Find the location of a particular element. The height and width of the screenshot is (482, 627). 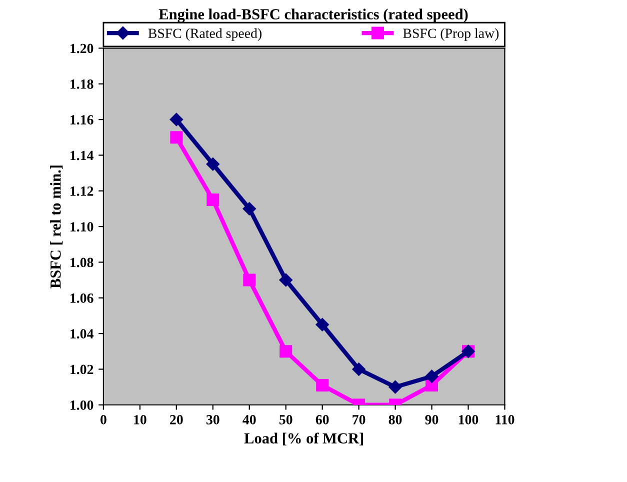

y-tick-label: 1.02 is located at coordinates (82, 369).